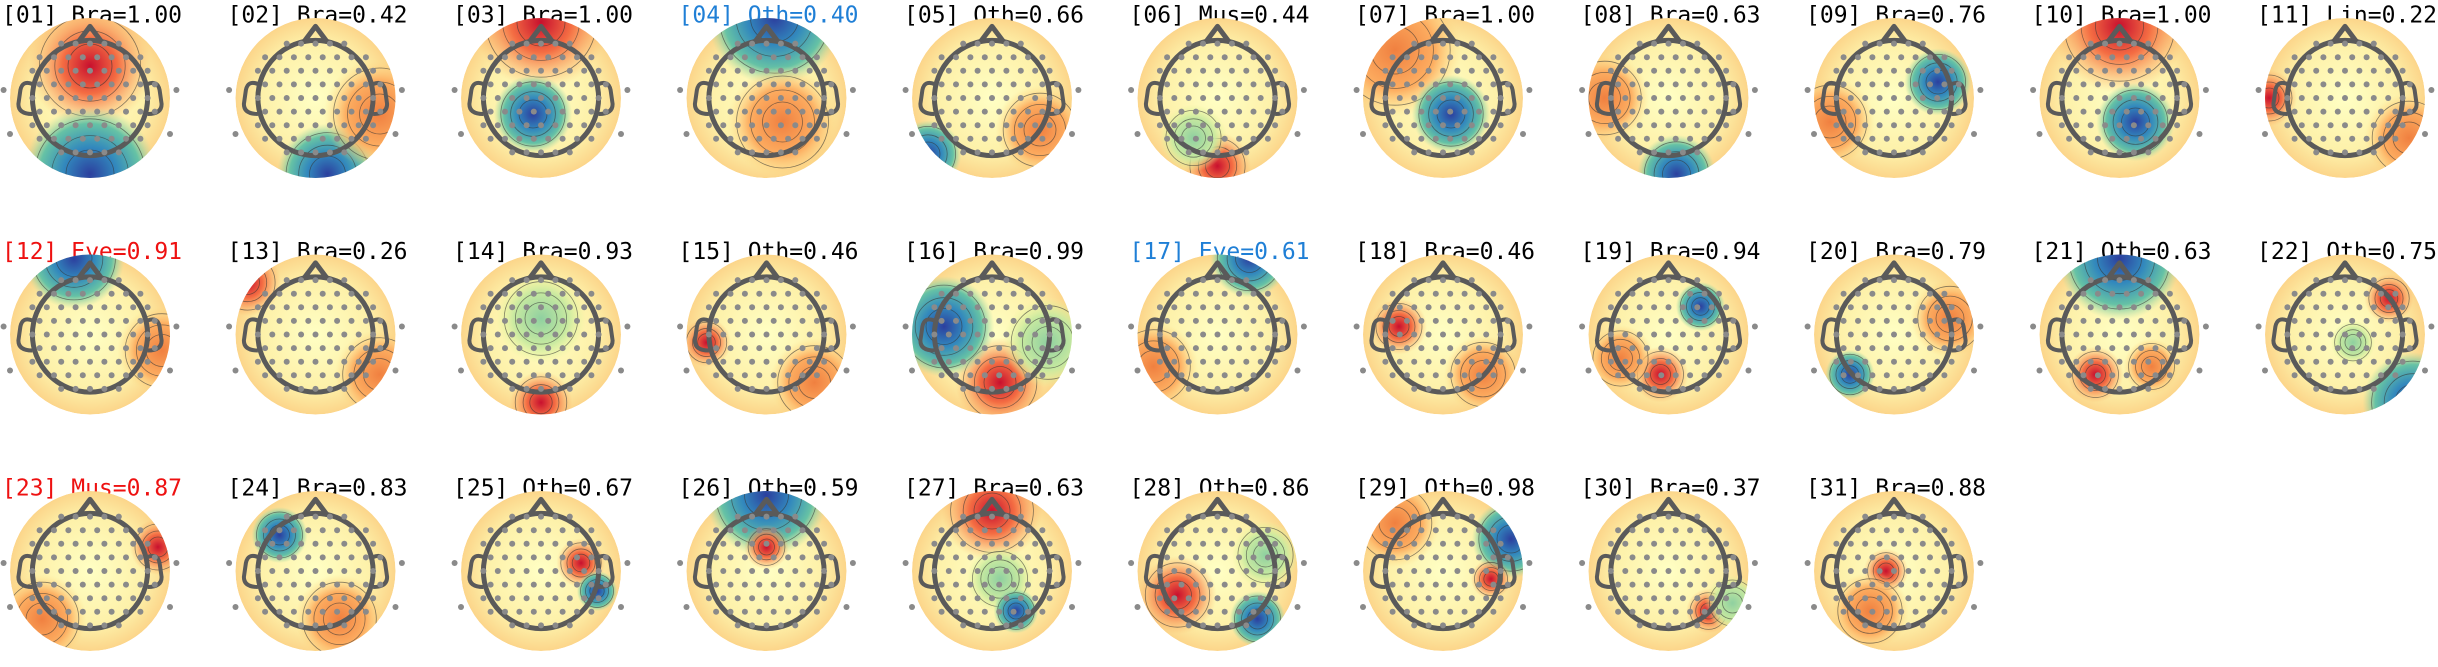  What do you see at coordinates (2345, 270) in the screenshot?
I see `nose` at bounding box center [2345, 270].